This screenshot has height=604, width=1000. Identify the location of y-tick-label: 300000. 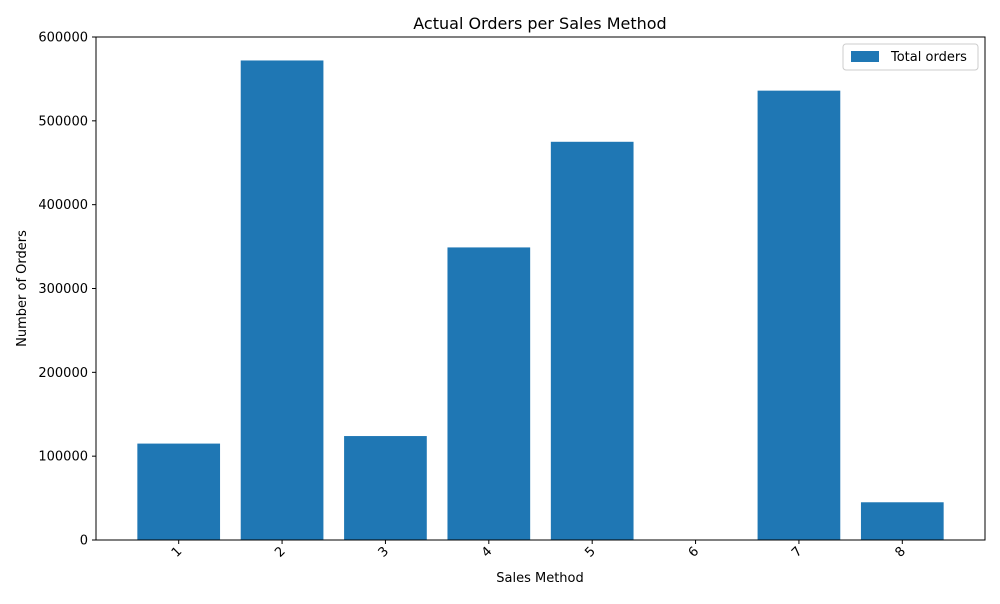
(63, 289).